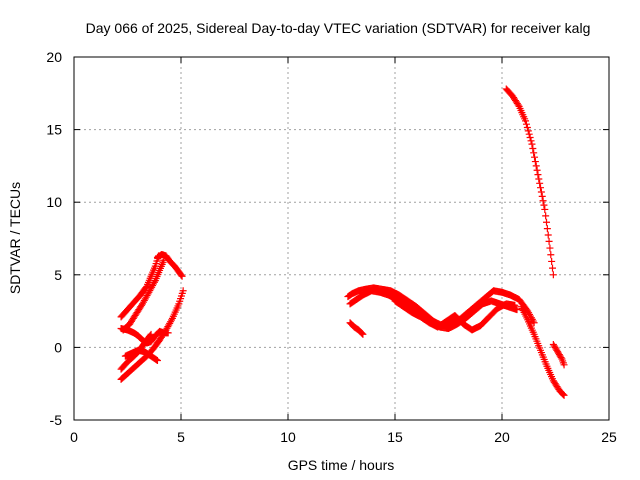  I want to click on x-tick-label: 15, so click(395, 437).